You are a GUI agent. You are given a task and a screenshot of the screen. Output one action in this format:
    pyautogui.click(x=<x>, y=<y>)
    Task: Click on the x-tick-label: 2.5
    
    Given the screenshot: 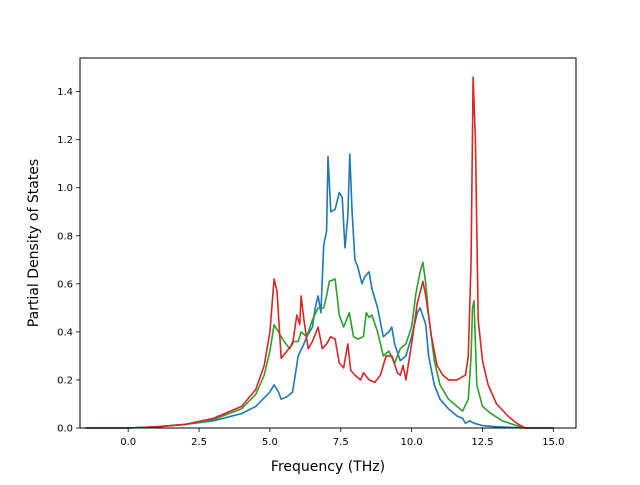 What is the action you would take?
    pyautogui.click(x=199, y=442)
    